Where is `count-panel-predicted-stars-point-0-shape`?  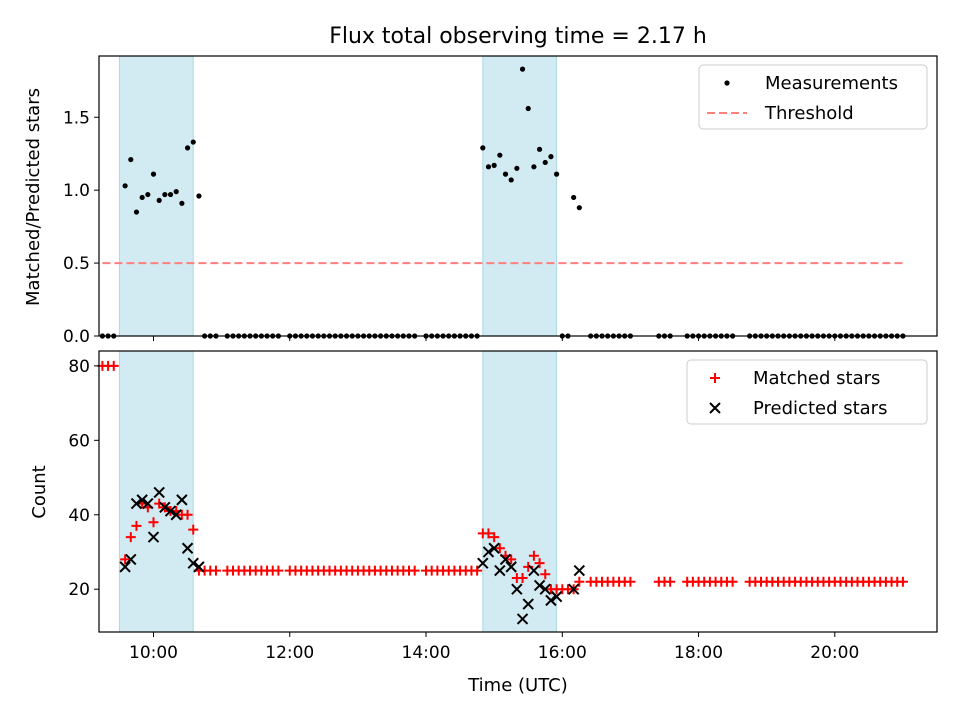
count-panel-predicted-stars-point-0-shape is located at coordinates (125, 567).